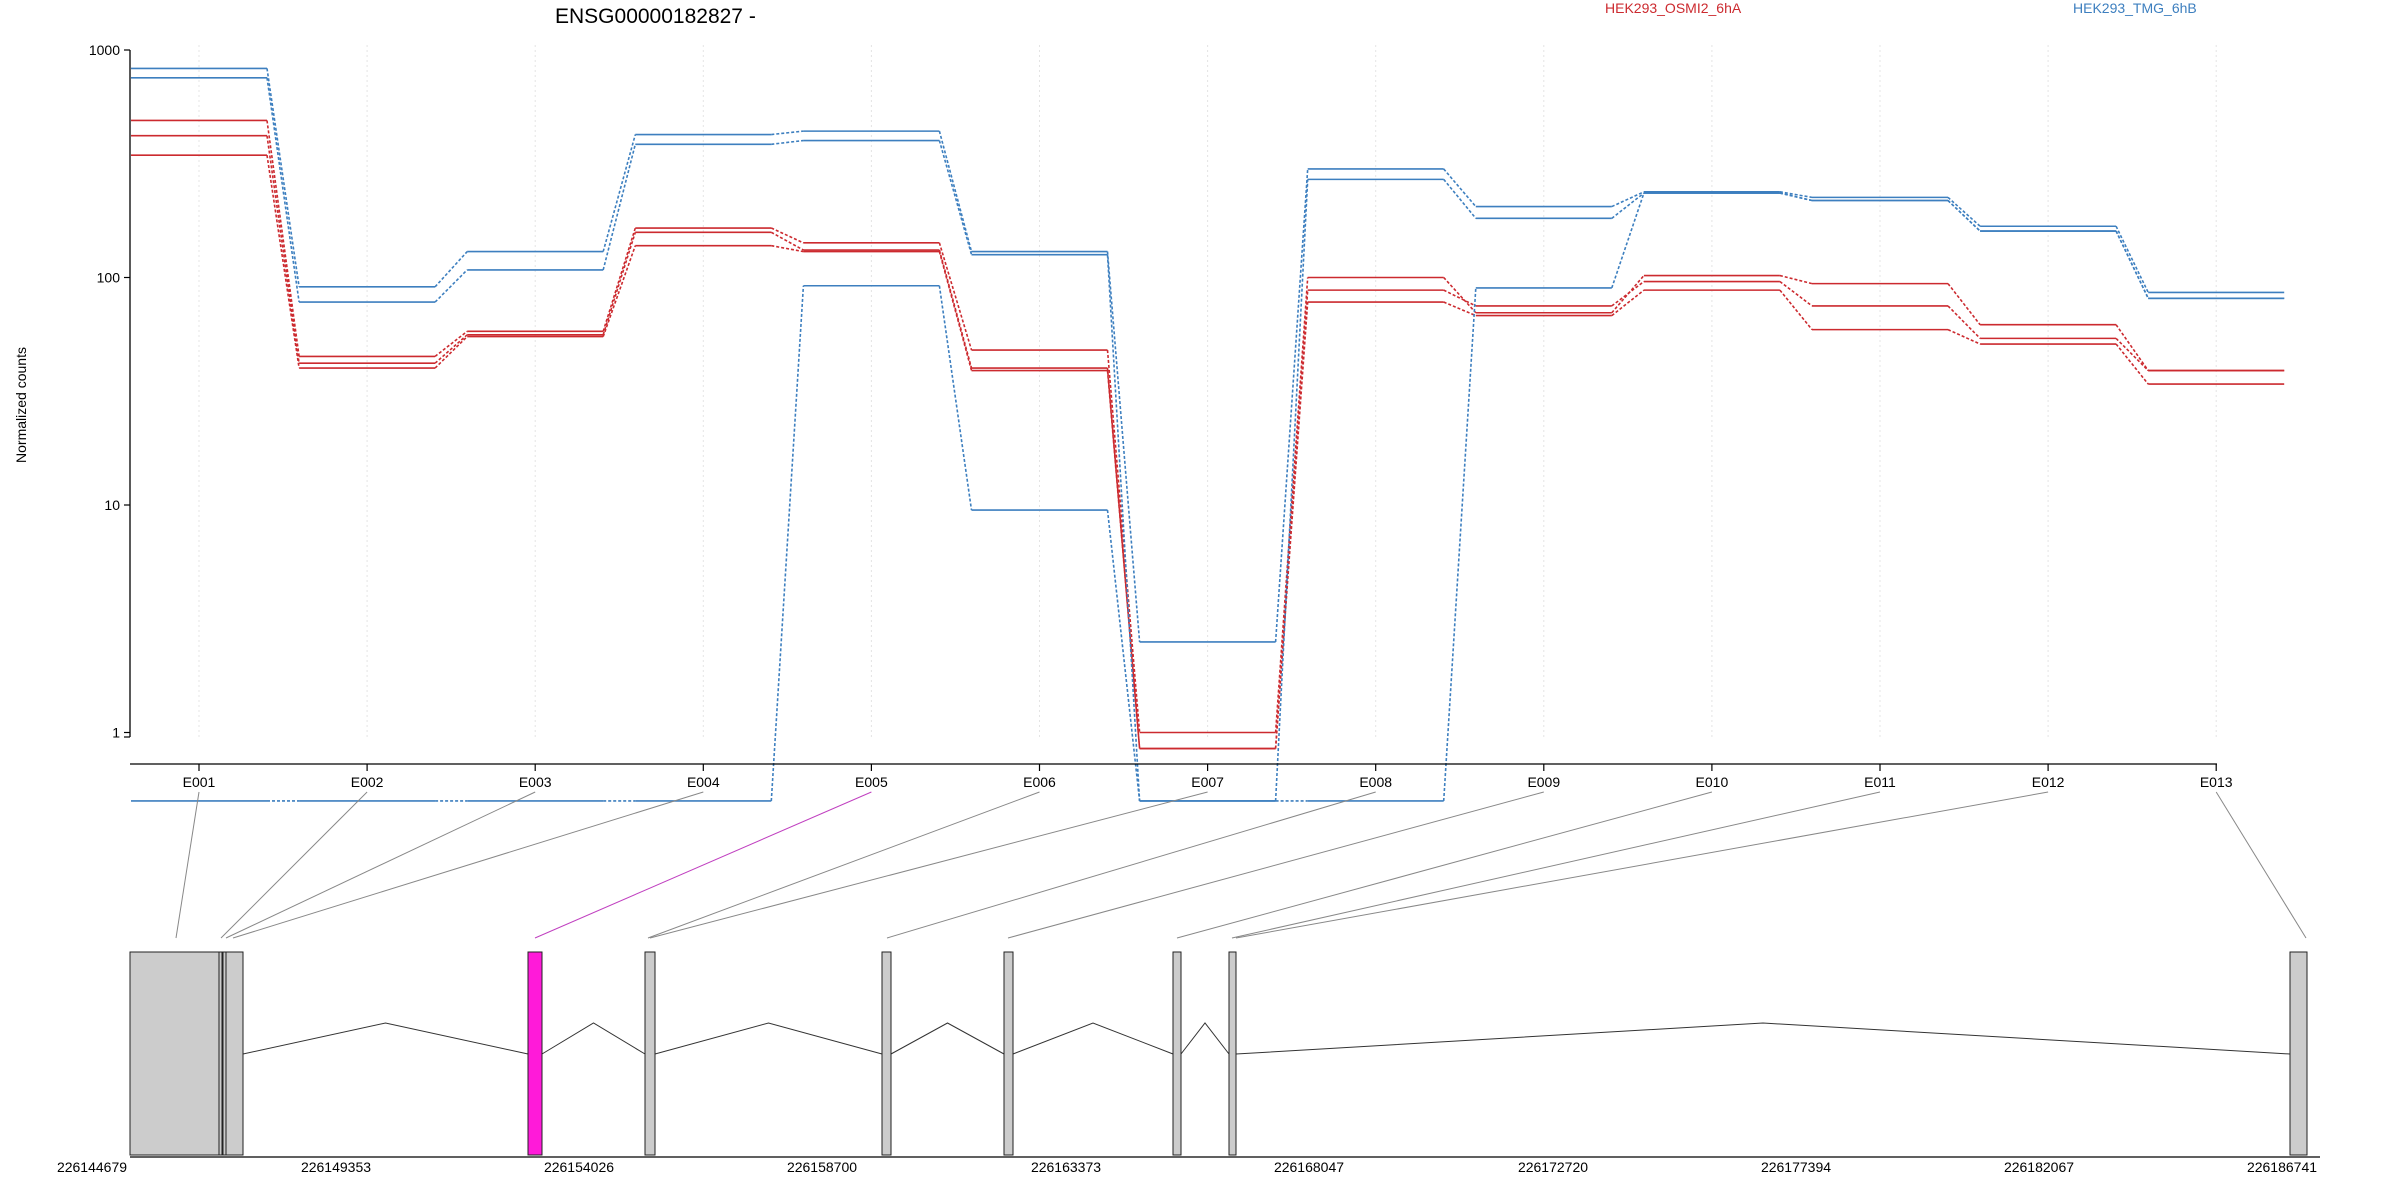 This screenshot has width=2400, height=1200. Describe the element at coordinates (199, 782) in the screenshot. I see `x-tick-label: E001` at that location.